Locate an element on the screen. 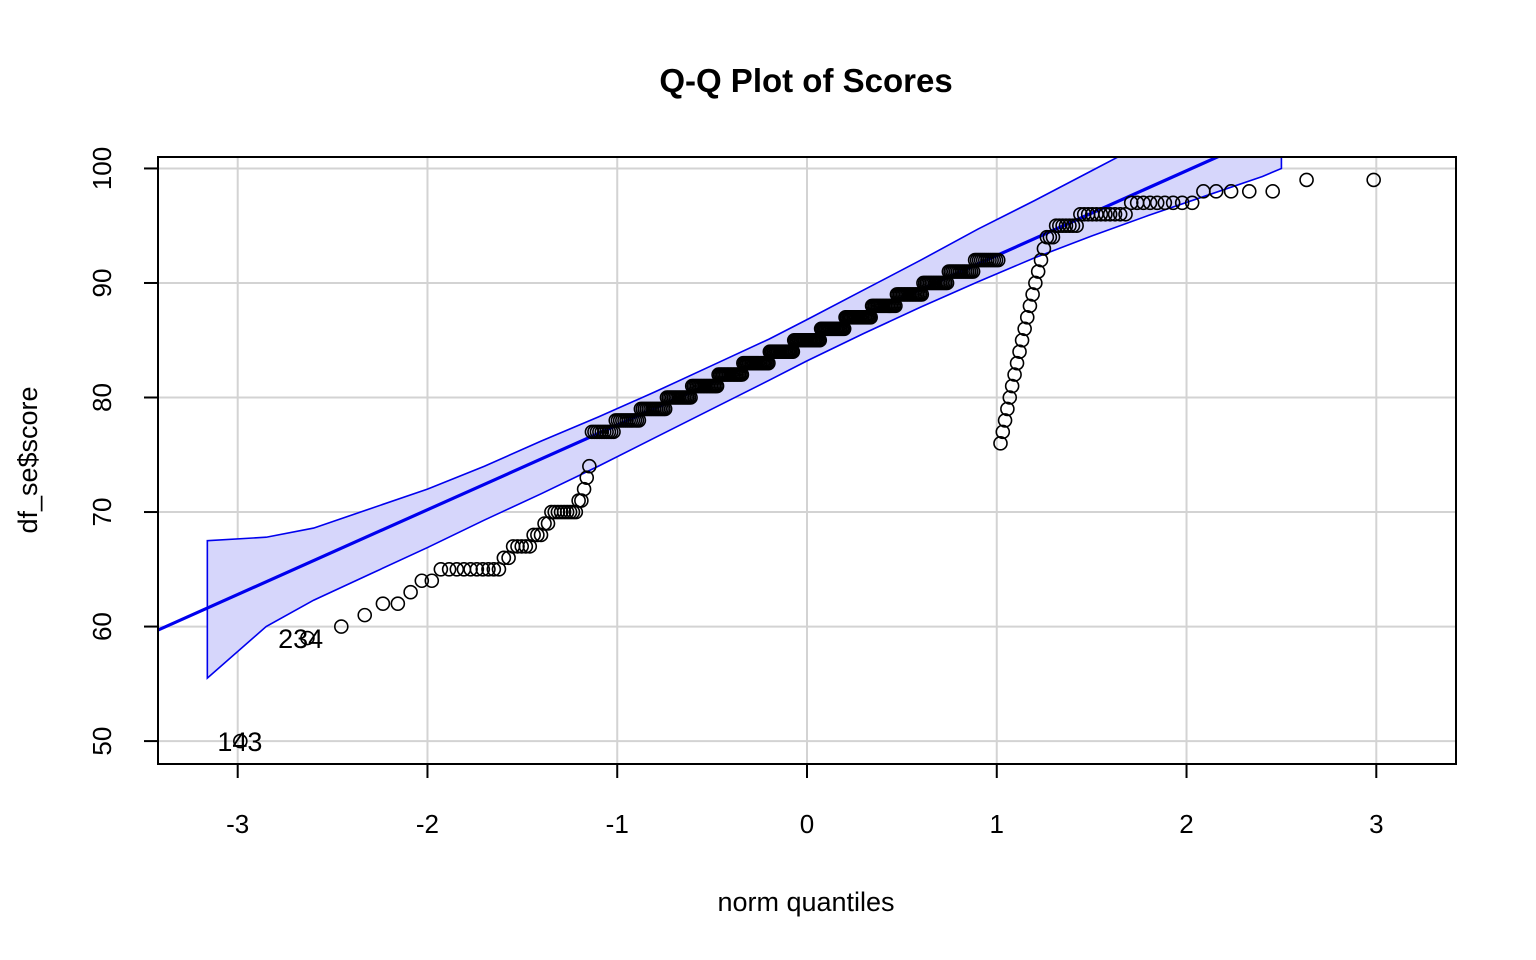 Image resolution: width=1536 pixels, height=960 pixels. x-tick-label: 3 is located at coordinates (1376, 824).